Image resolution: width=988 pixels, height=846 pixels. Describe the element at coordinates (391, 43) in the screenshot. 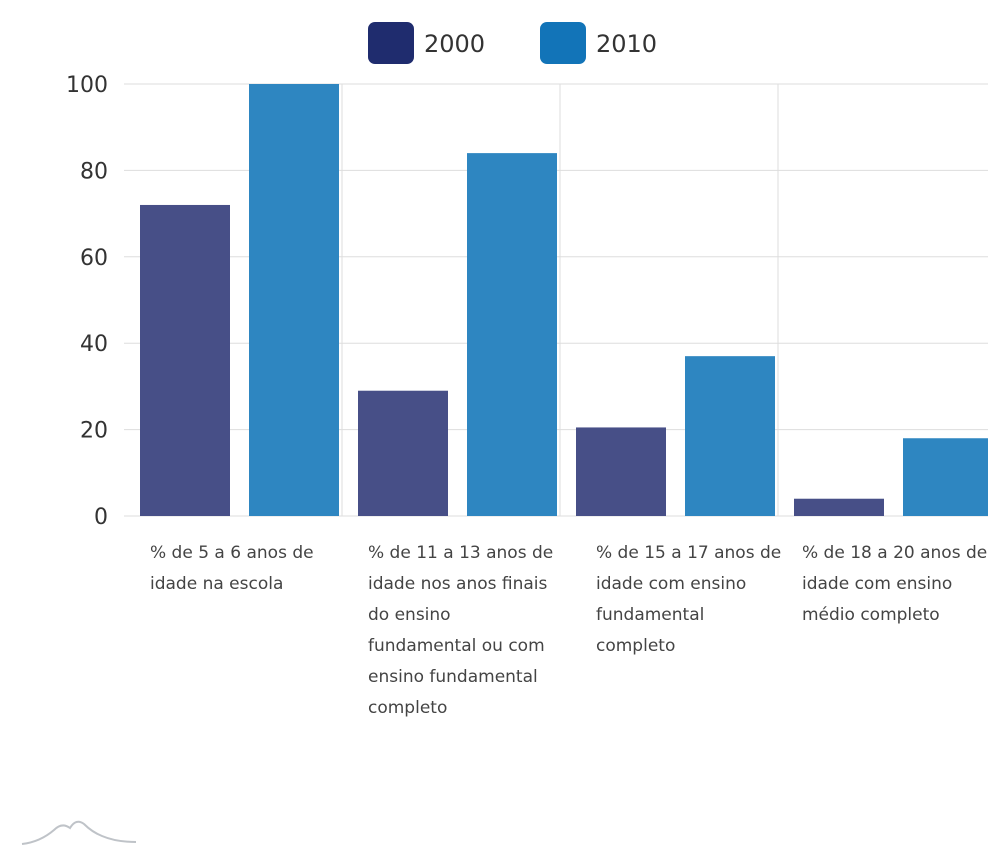

I see `legend-swatch-2000` at that location.